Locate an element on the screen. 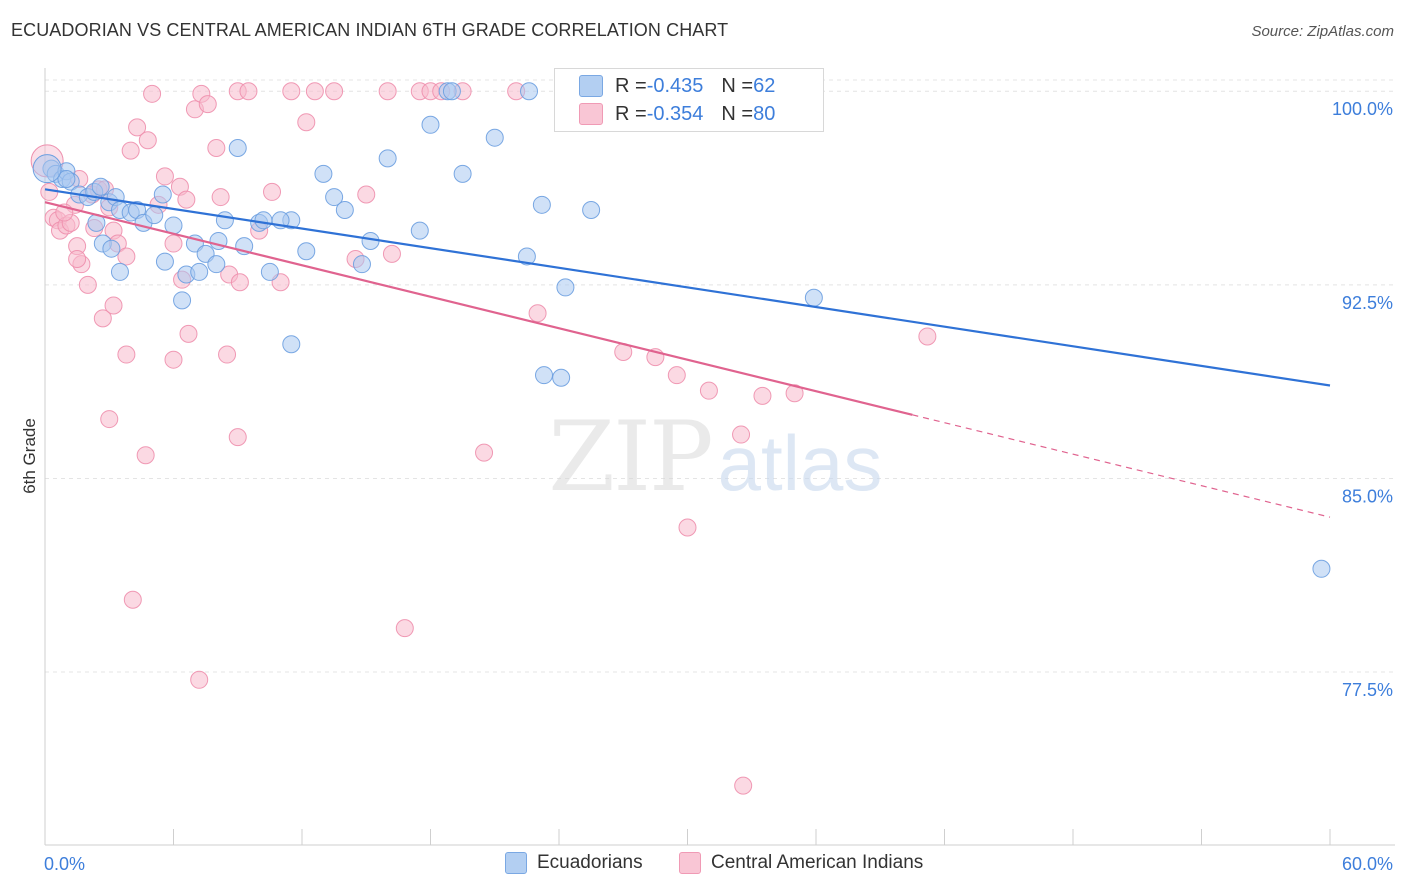 The width and height of the screenshot is (1406, 892). legend-r-value-ecuadorians: -0.435 is located at coordinates (675, 85).